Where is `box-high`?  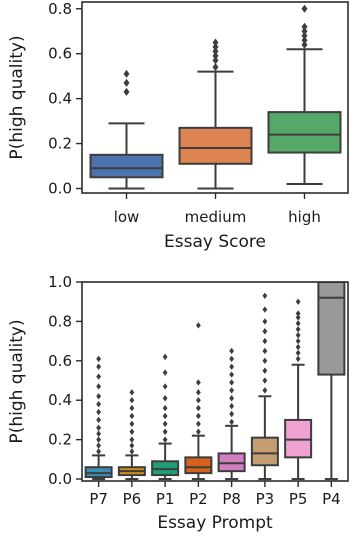 box-high is located at coordinates (304, 95).